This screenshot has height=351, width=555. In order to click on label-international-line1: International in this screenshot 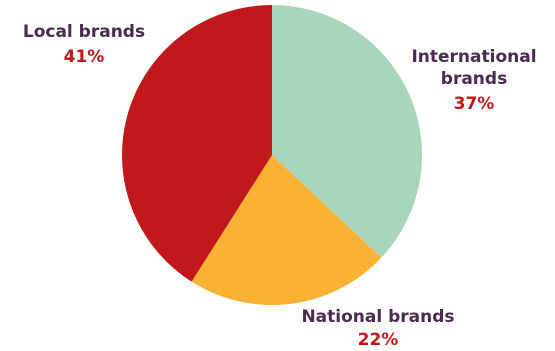, I will do `click(473, 57)`.